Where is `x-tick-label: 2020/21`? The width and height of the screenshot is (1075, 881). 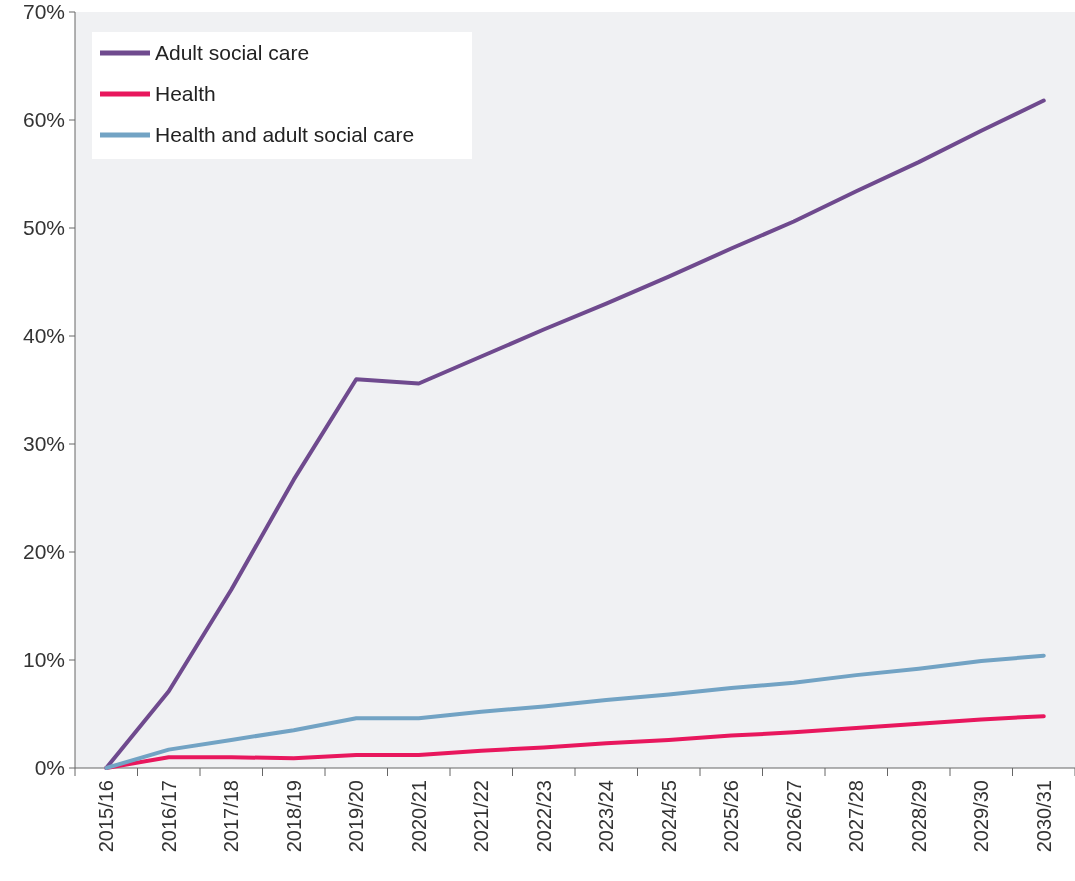
x-tick-label: 2020/21 is located at coordinates (418, 816).